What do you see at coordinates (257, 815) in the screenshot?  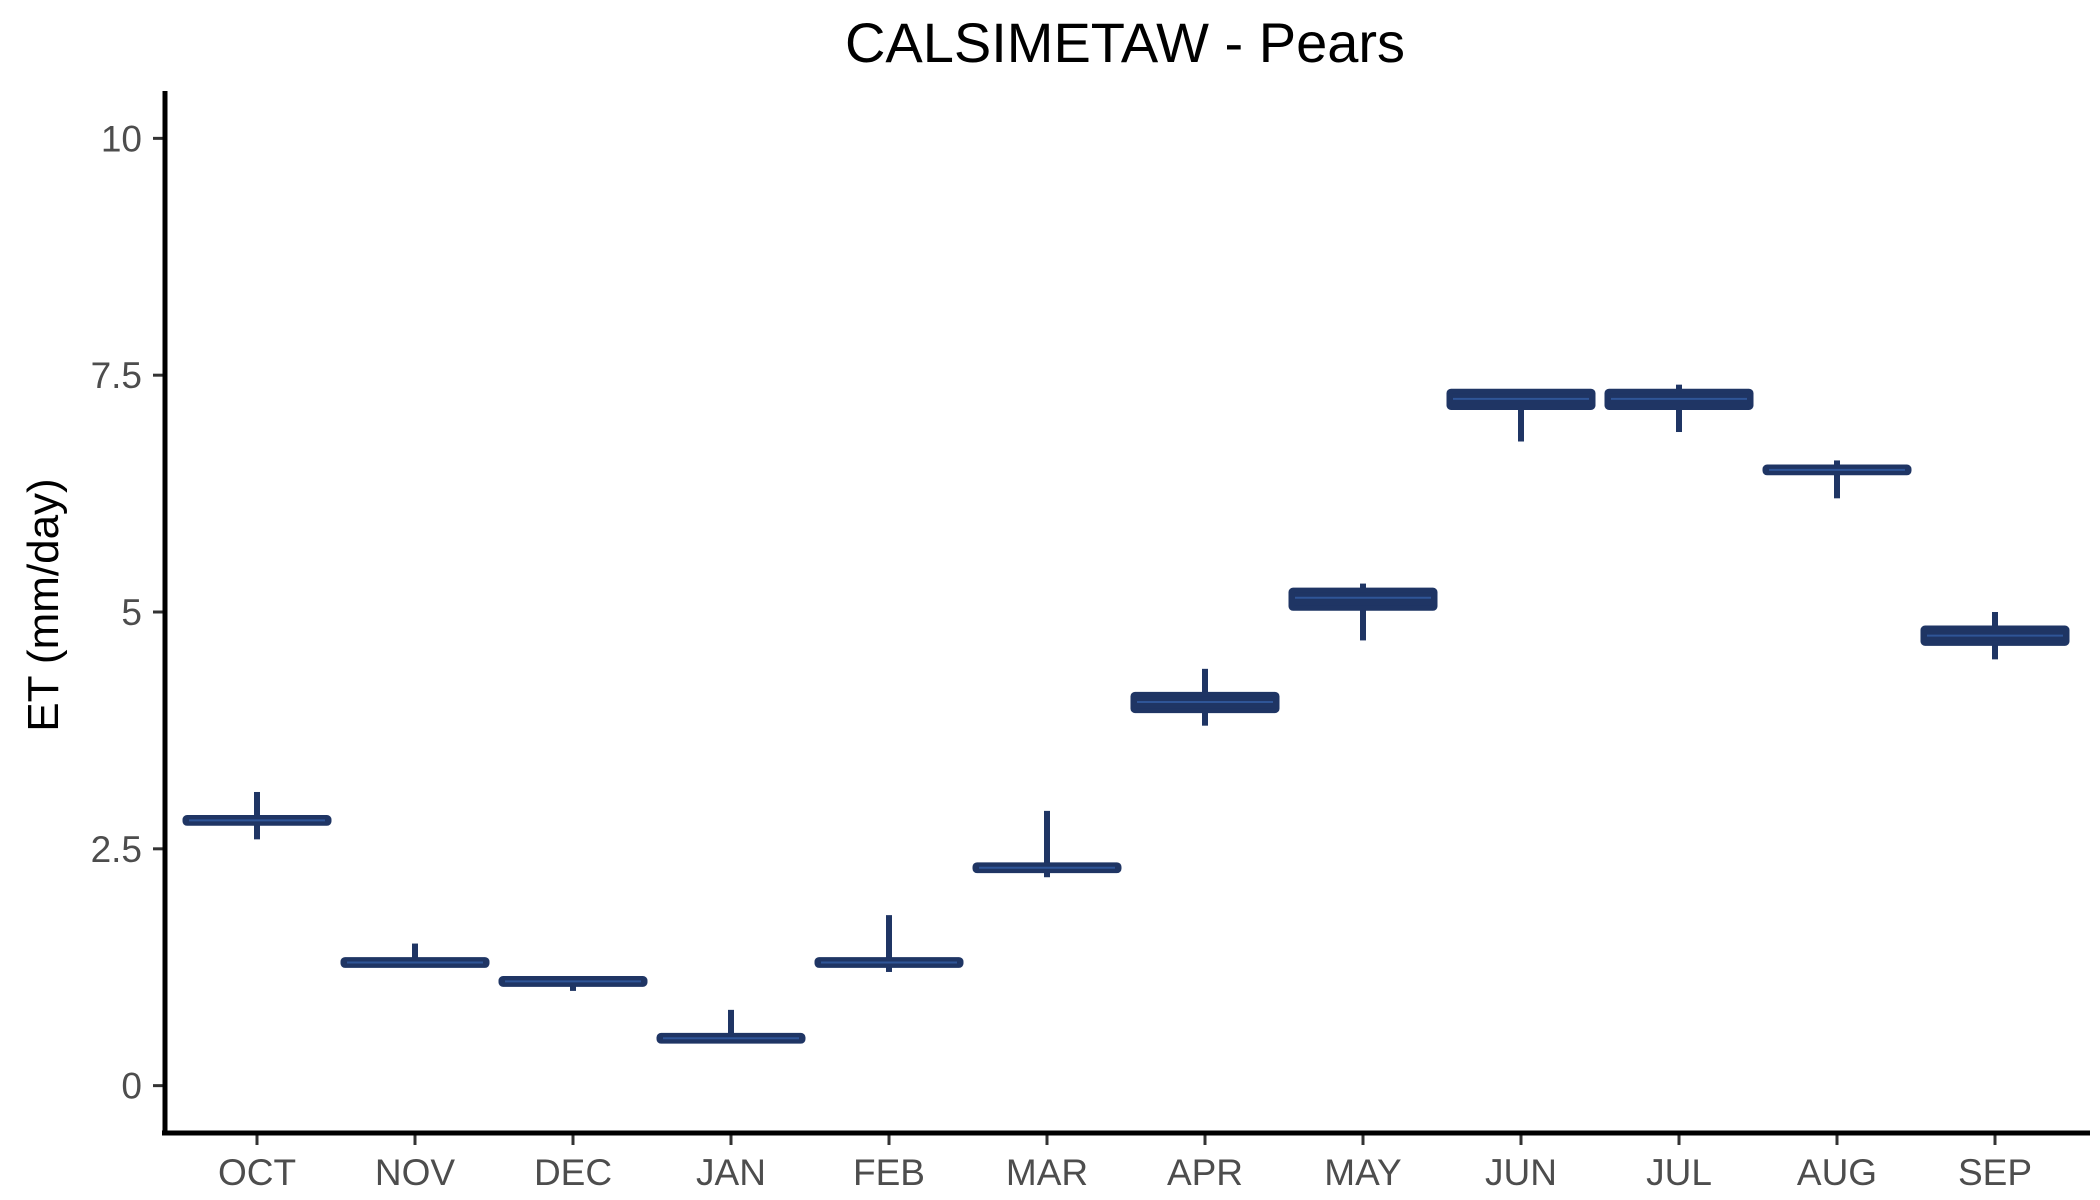 I see `box-oct` at bounding box center [257, 815].